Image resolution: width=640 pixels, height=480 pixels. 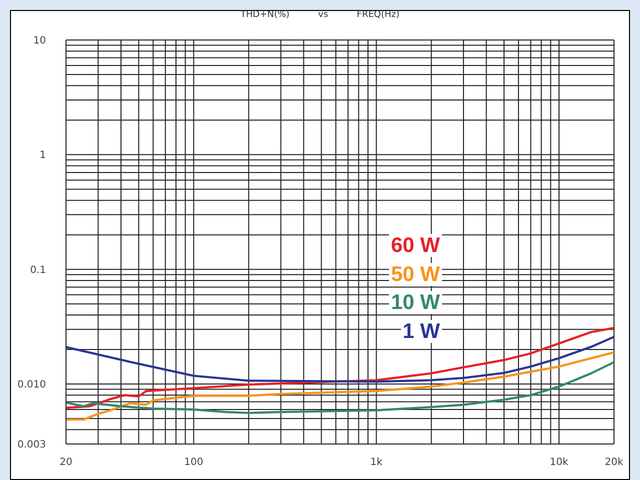 What do you see at coordinates (38, 270) in the screenshot?
I see `y-tick-label: 0.1` at bounding box center [38, 270].